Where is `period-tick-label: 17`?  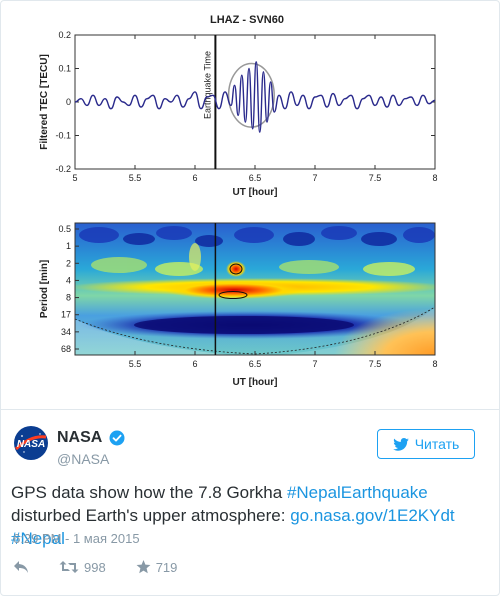
period-tick-label: 17 is located at coordinates (66, 315).